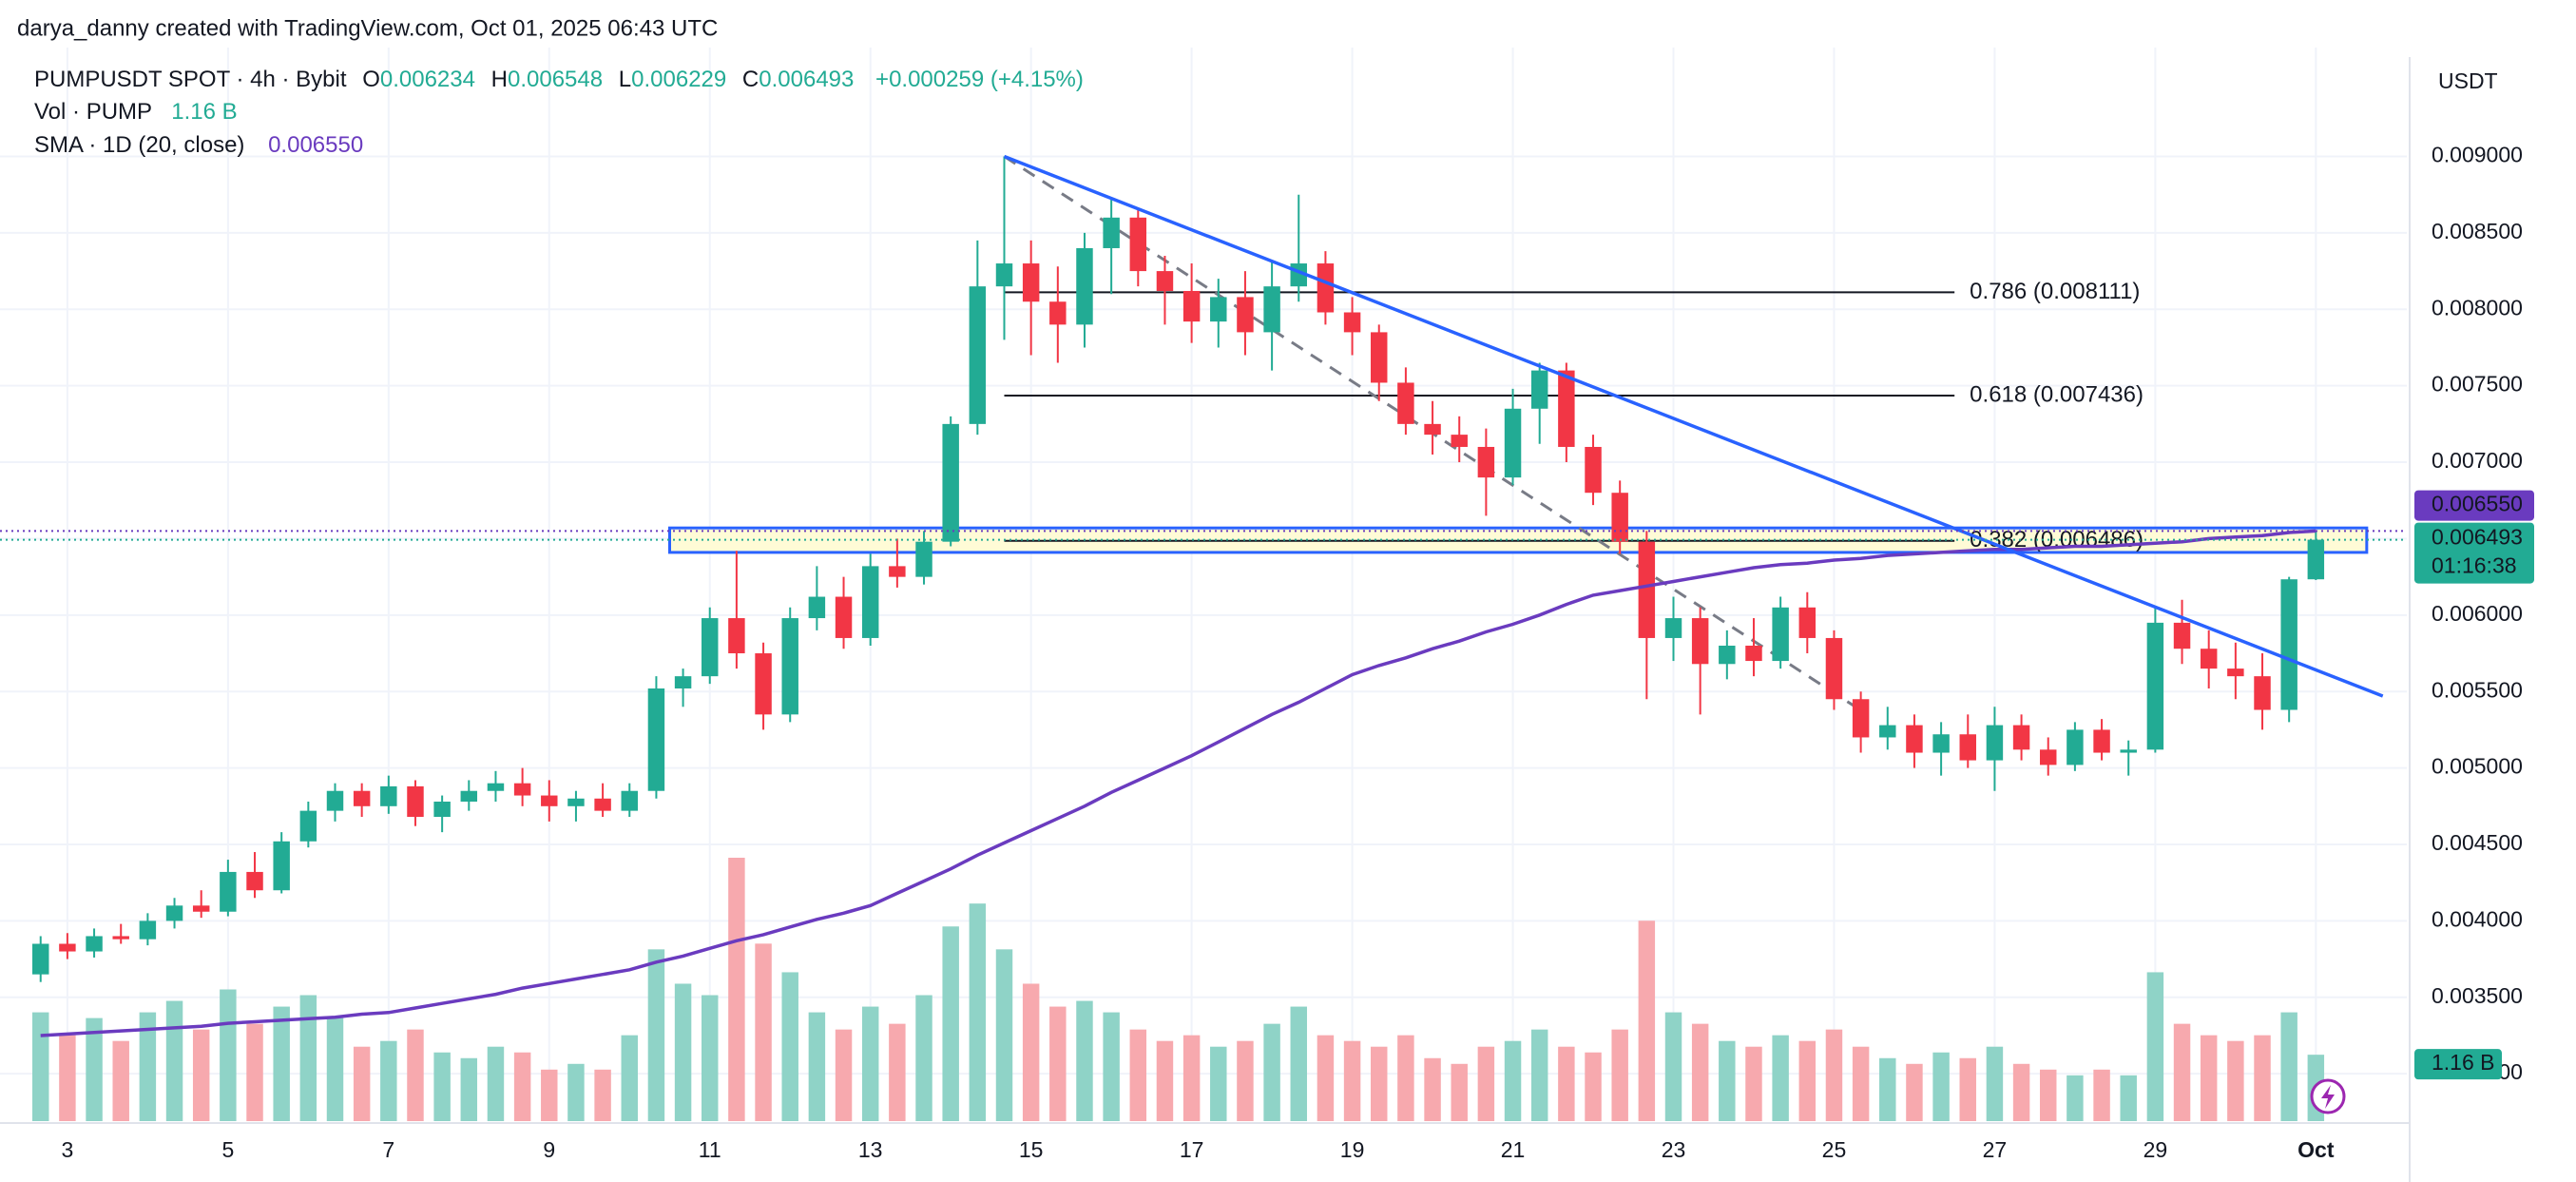  Describe the element at coordinates (2156, 1149) in the screenshot. I see `x-tick-label: 29` at that location.